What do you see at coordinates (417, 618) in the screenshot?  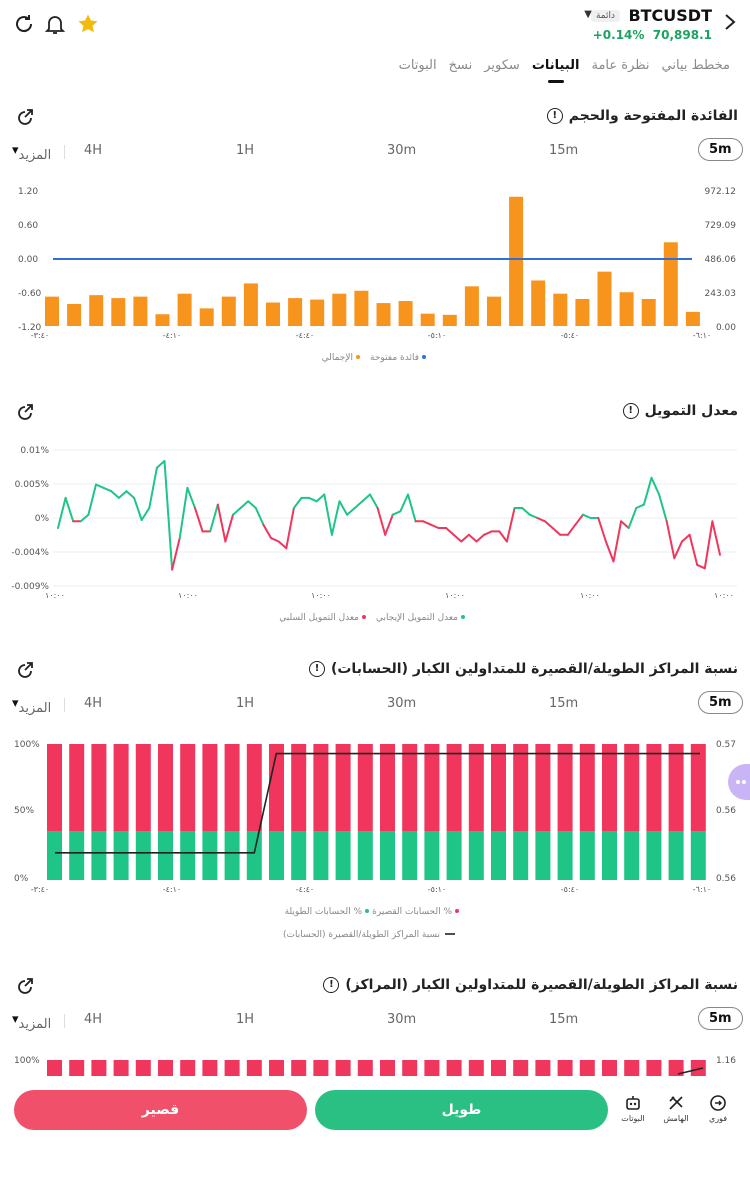 I see `legend-positive: معدل التمويل الإيجابي` at bounding box center [417, 618].